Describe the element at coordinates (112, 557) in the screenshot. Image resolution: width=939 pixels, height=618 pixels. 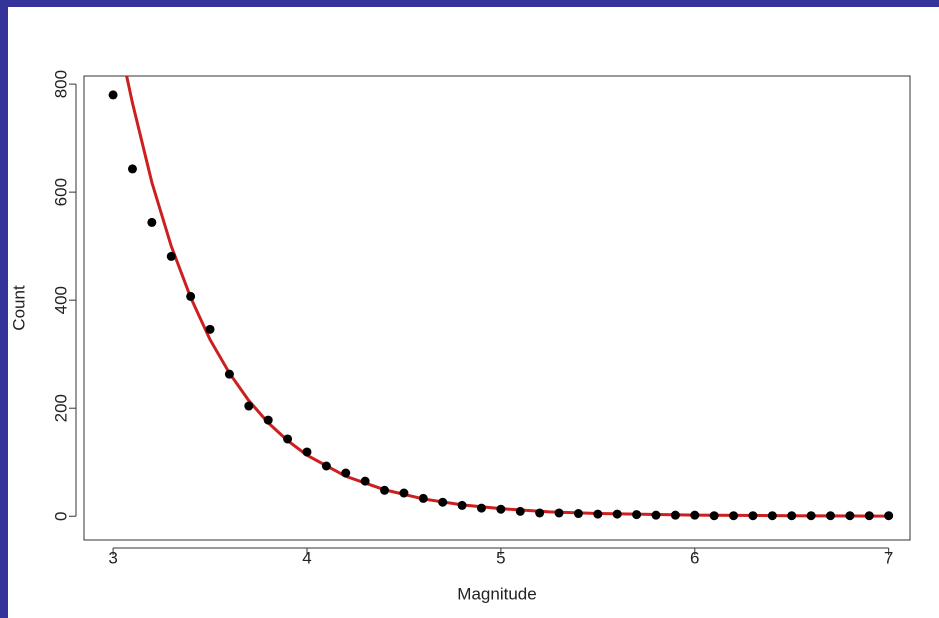
I see `x-tick-label: 3` at that location.